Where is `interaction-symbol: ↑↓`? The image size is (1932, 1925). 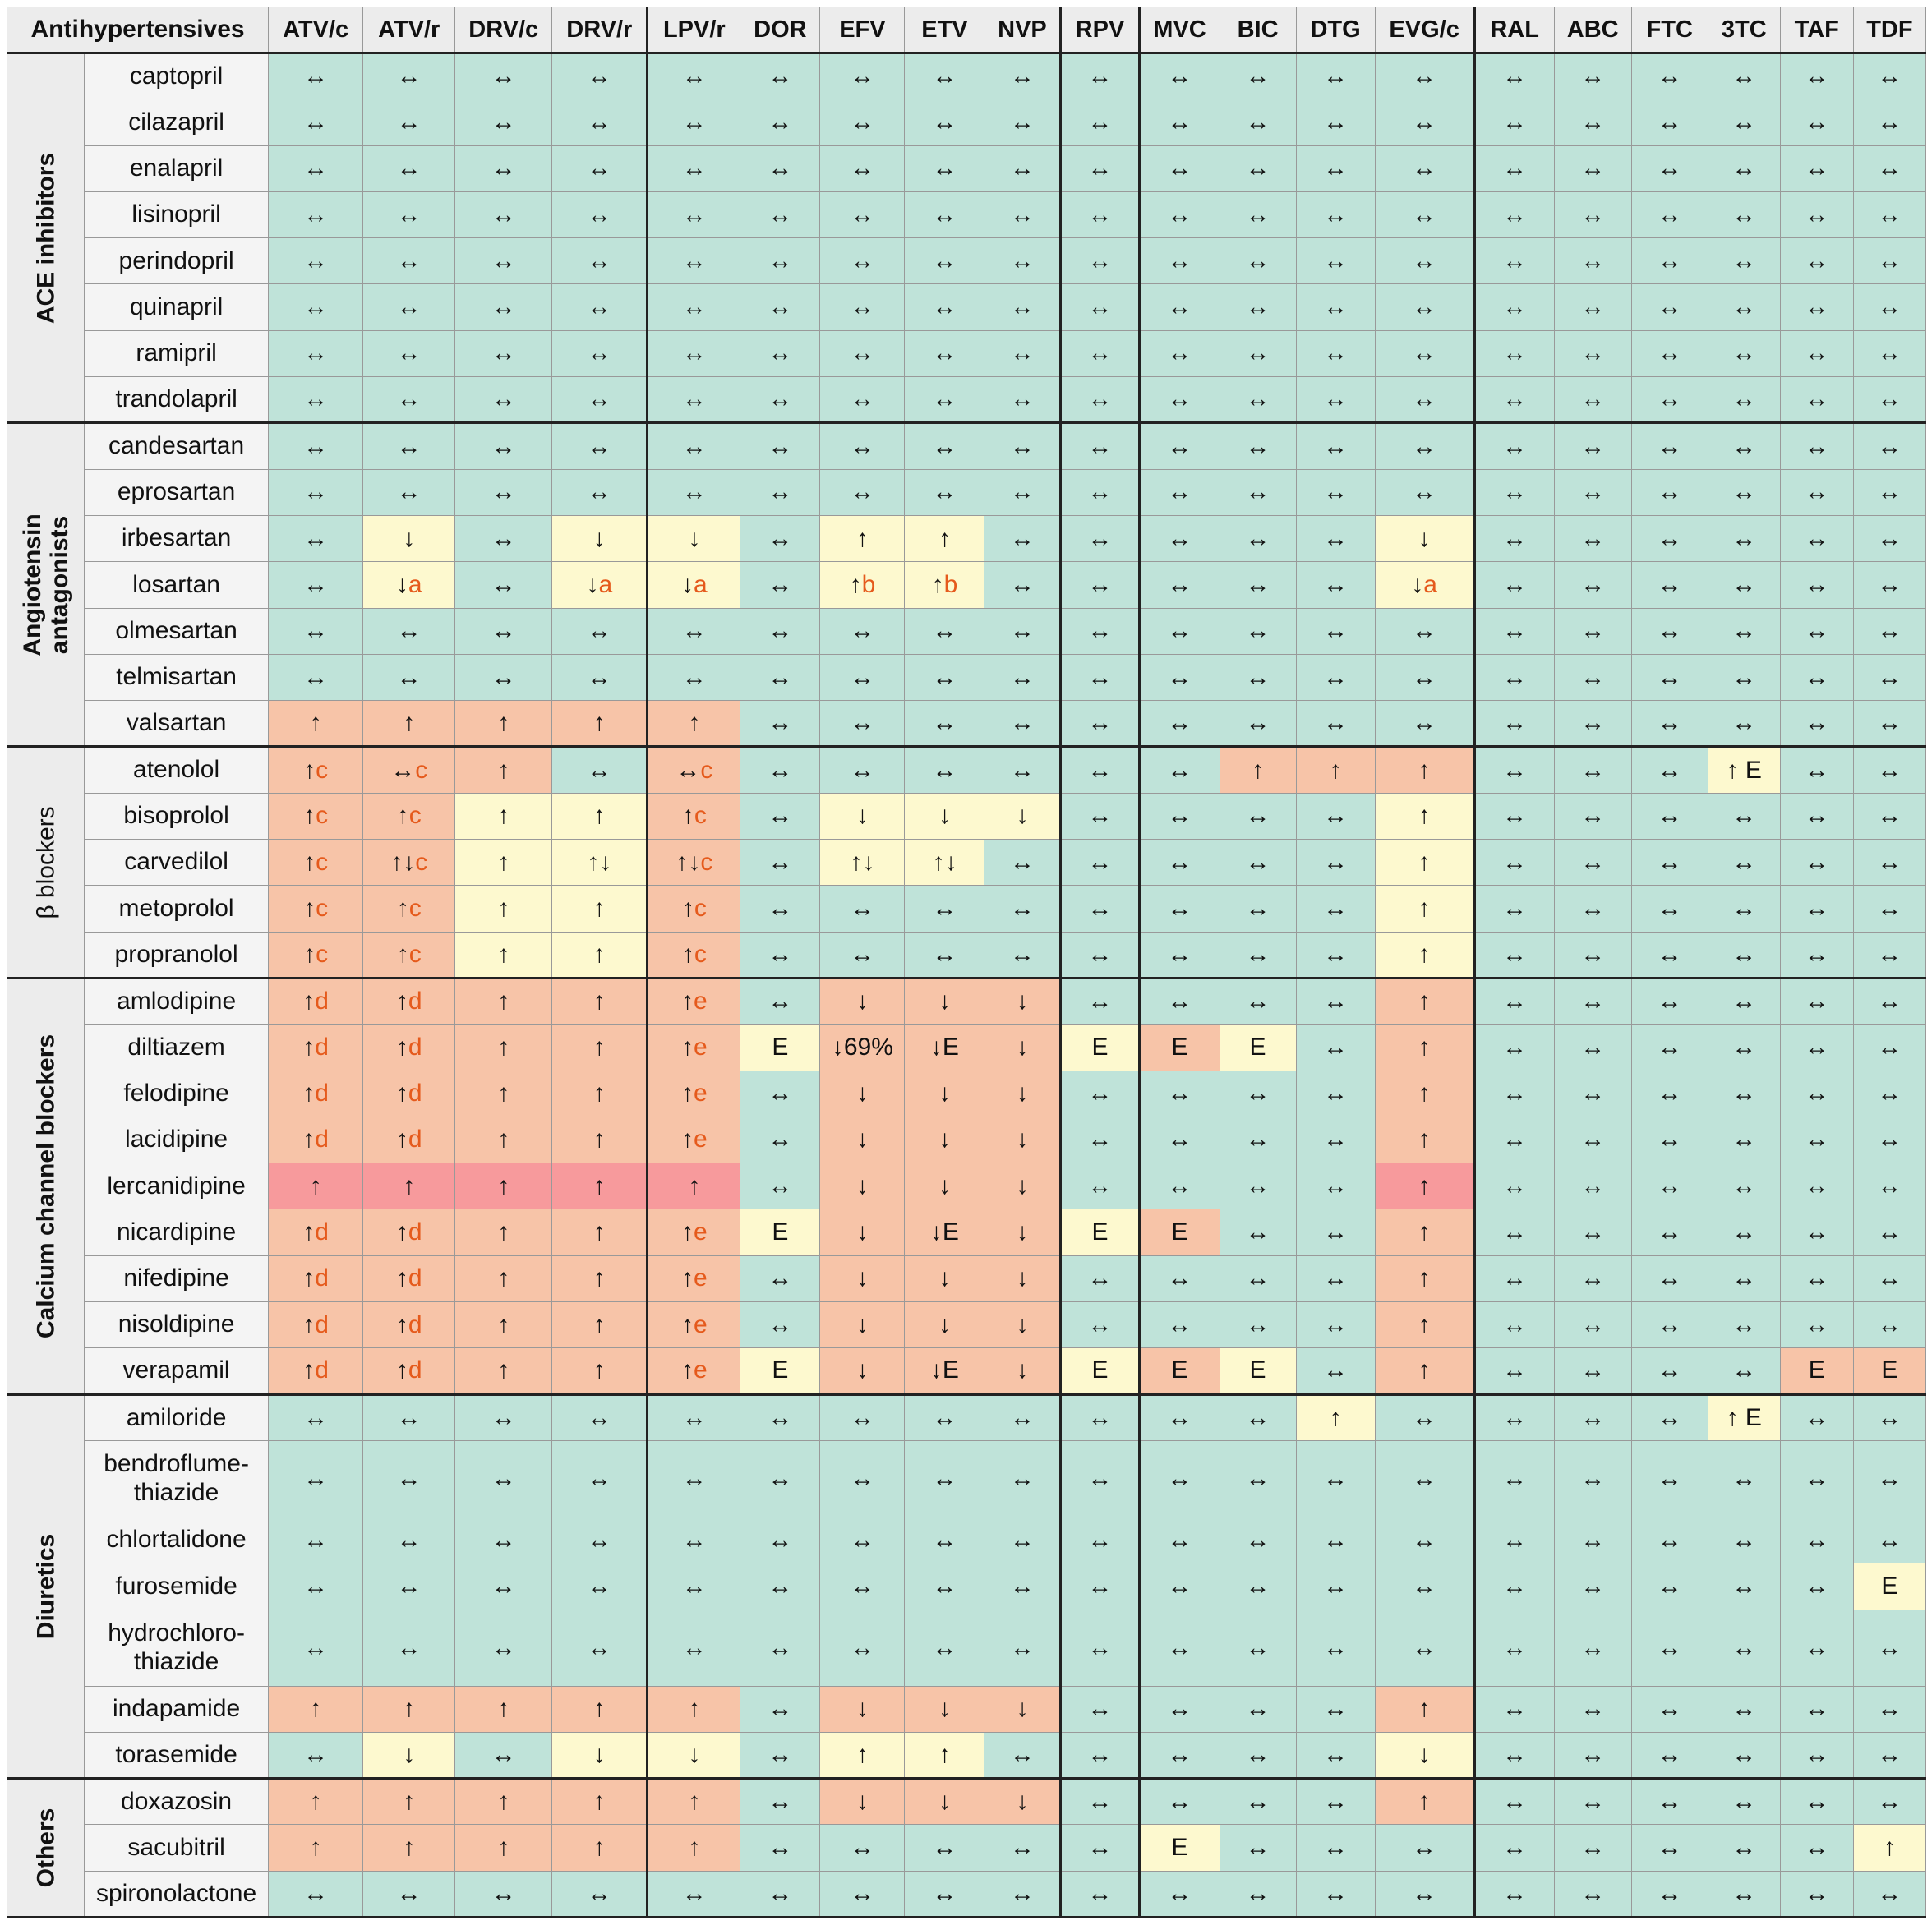 interaction-symbol: ↑↓ is located at coordinates (403, 862).